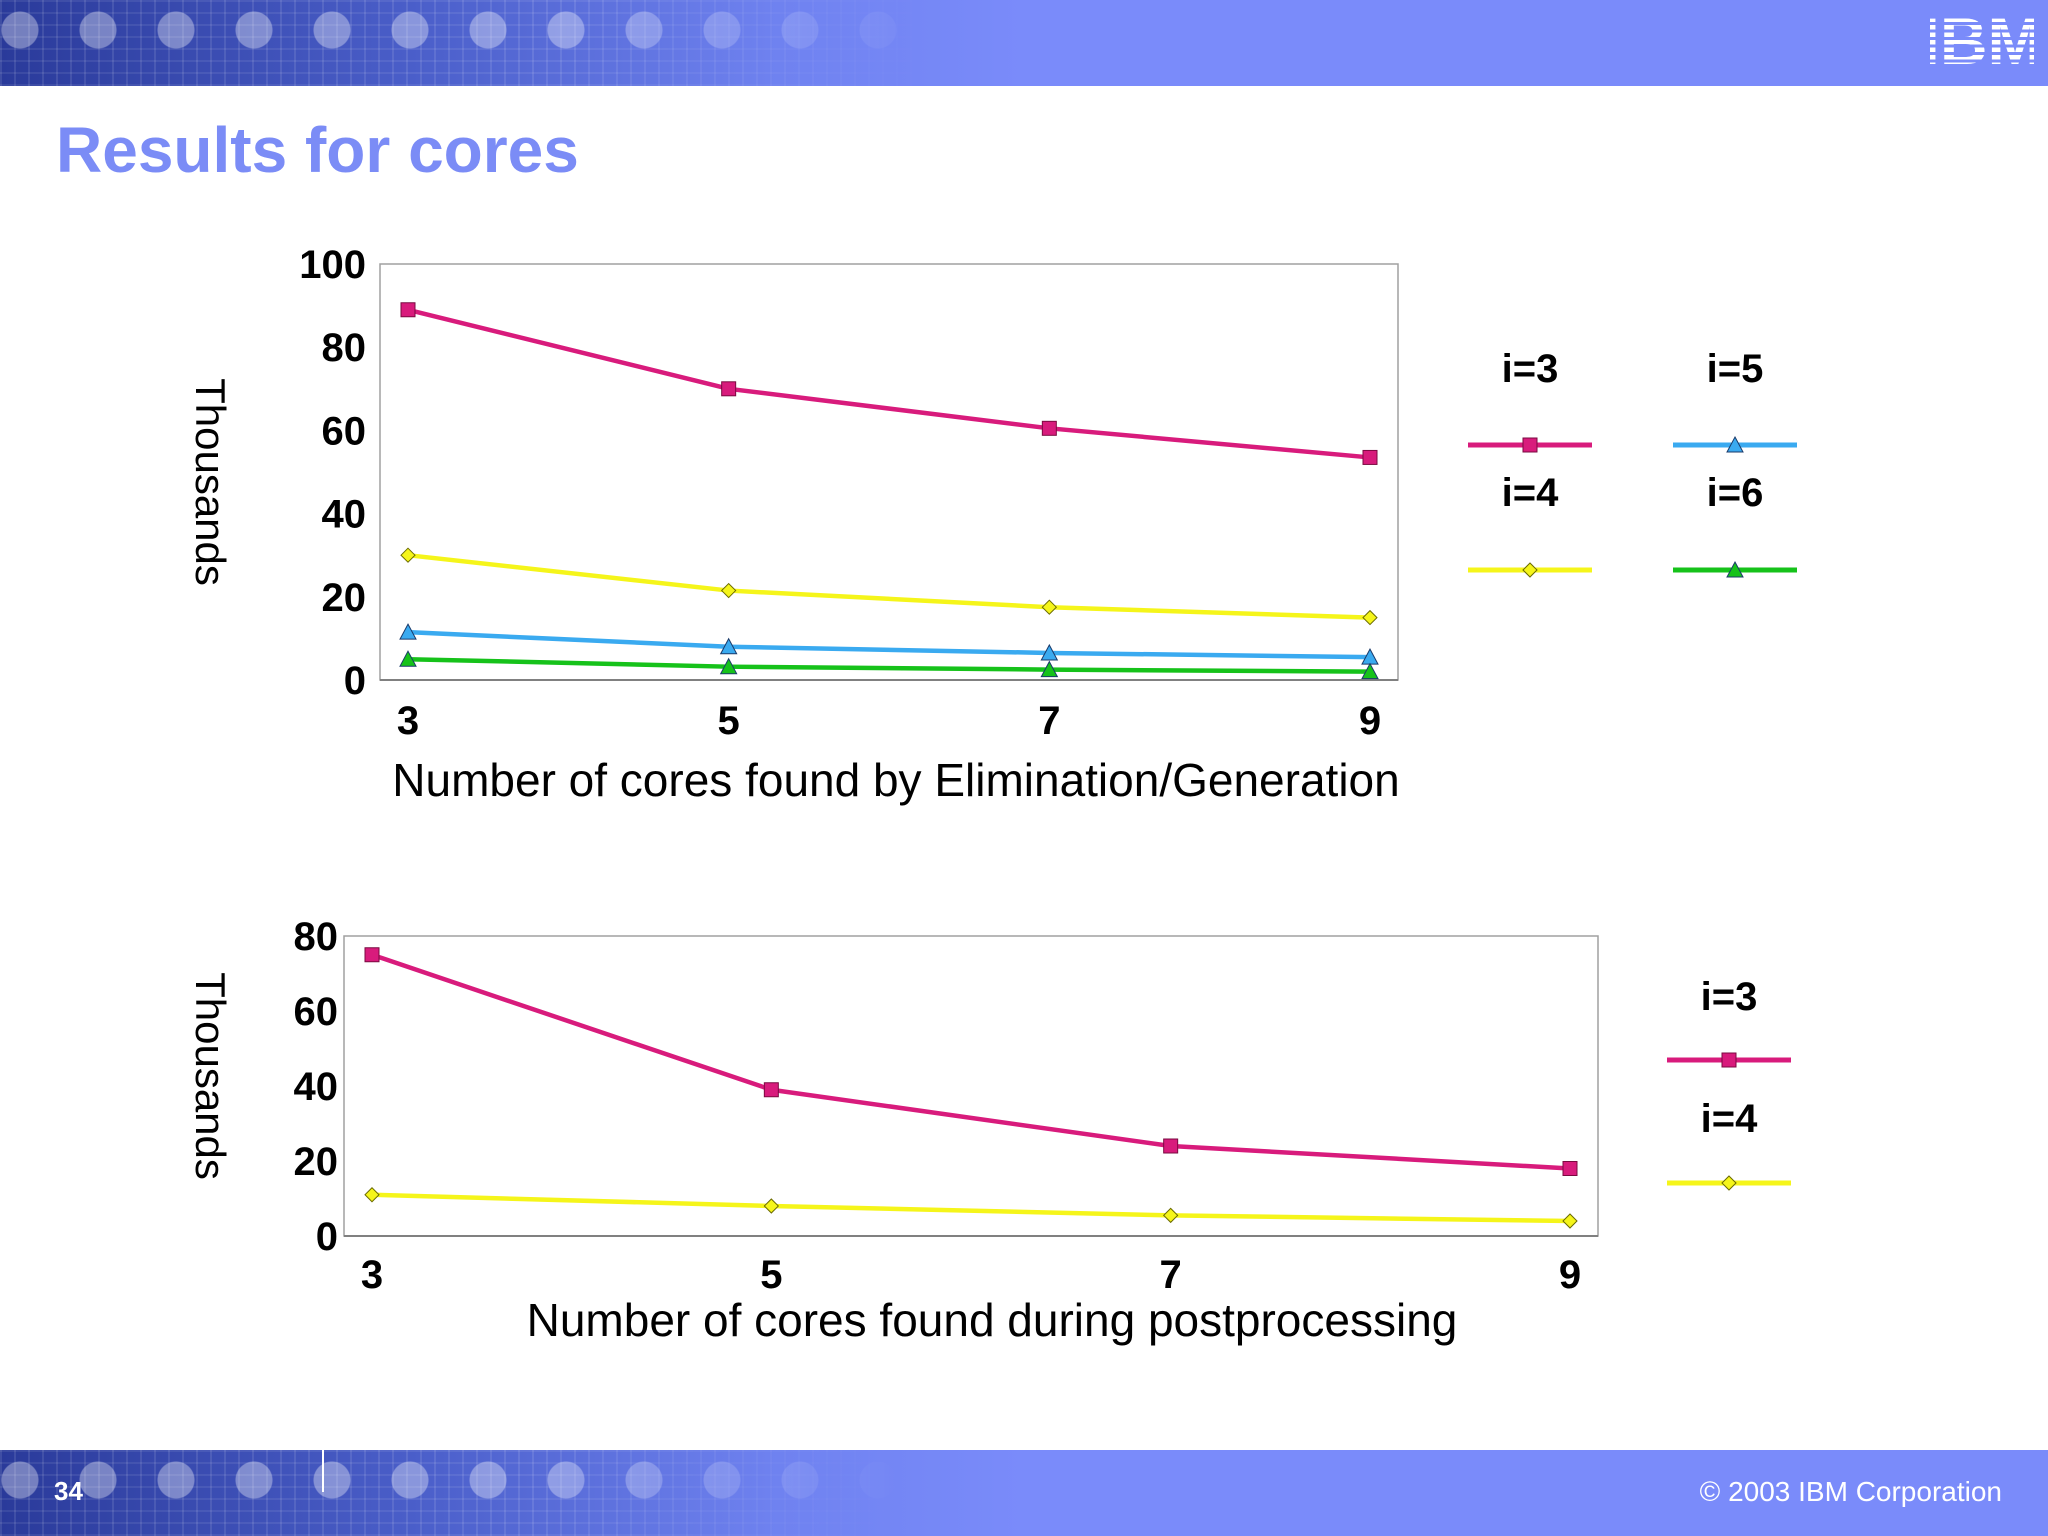 The image size is (2048, 1536). What do you see at coordinates (323, 1471) in the screenshot?
I see `footer-divider` at bounding box center [323, 1471].